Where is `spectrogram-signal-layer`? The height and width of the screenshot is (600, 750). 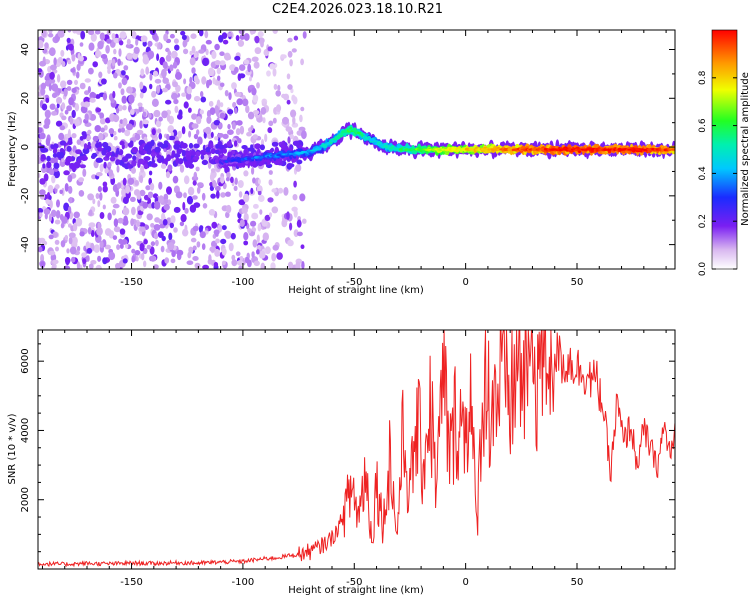 spectrogram-signal-layer is located at coordinates (446, 145).